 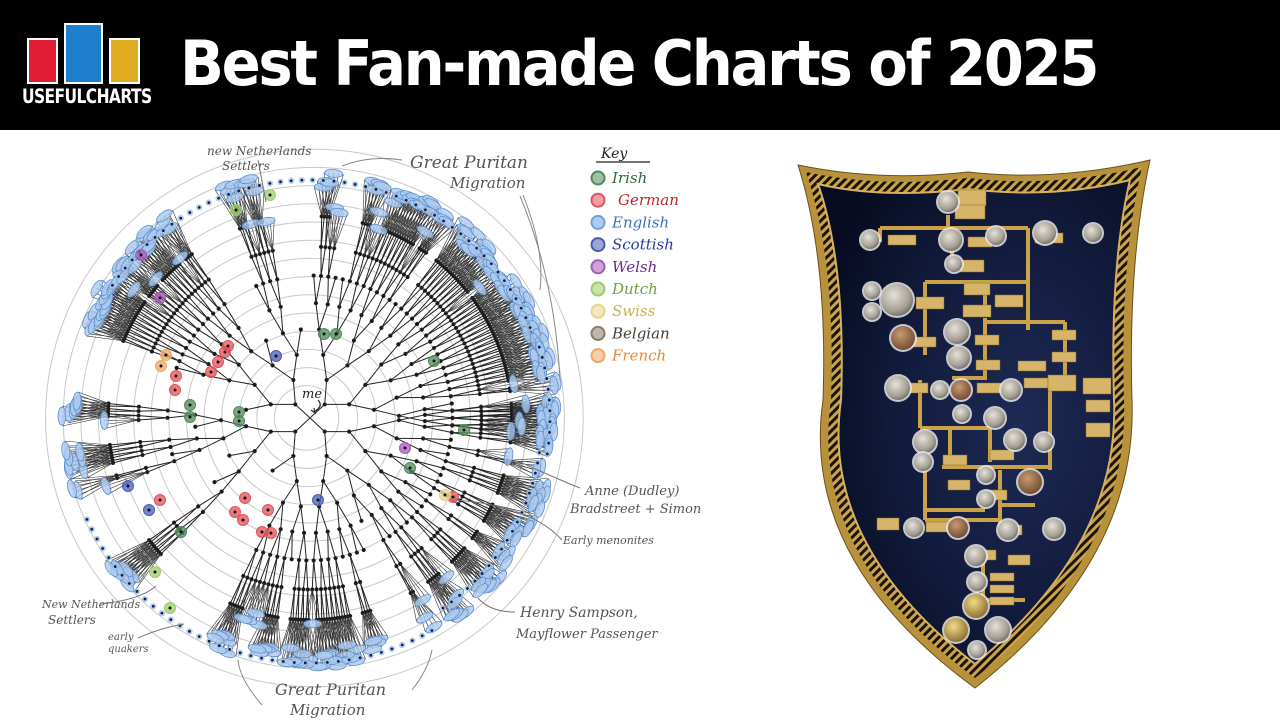 What do you see at coordinates (598, 222) in the screenshot?
I see `swatch-icon` at bounding box center [598, 222].